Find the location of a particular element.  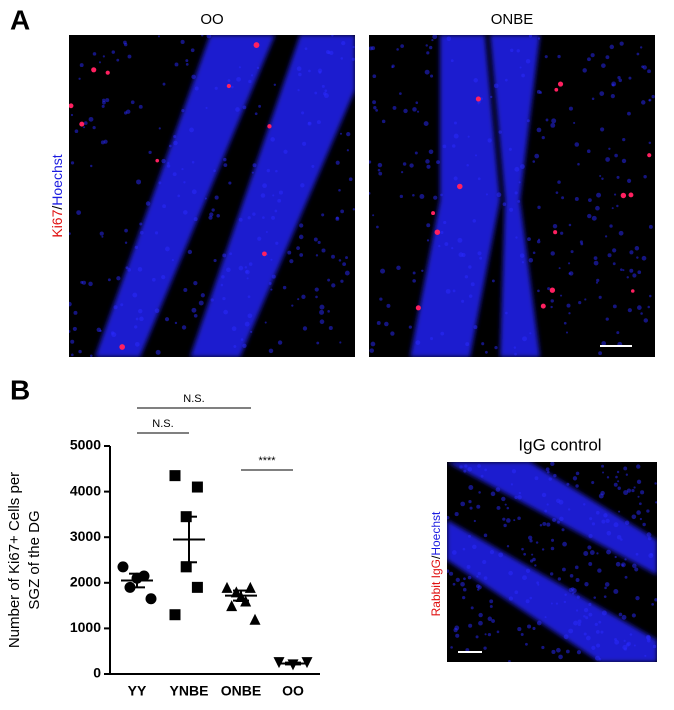

y-tick-label: 4000 is located at coordinates (85, 490).